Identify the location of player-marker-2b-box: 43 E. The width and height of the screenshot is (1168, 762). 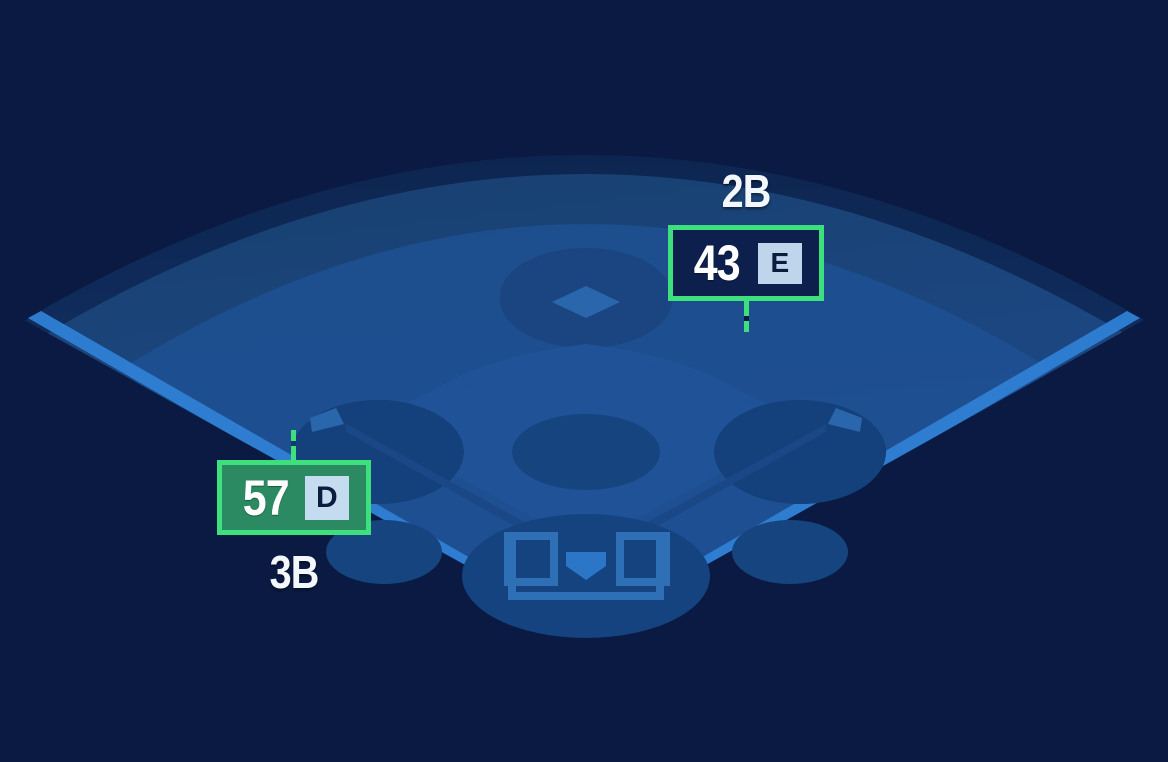
(746, 263).